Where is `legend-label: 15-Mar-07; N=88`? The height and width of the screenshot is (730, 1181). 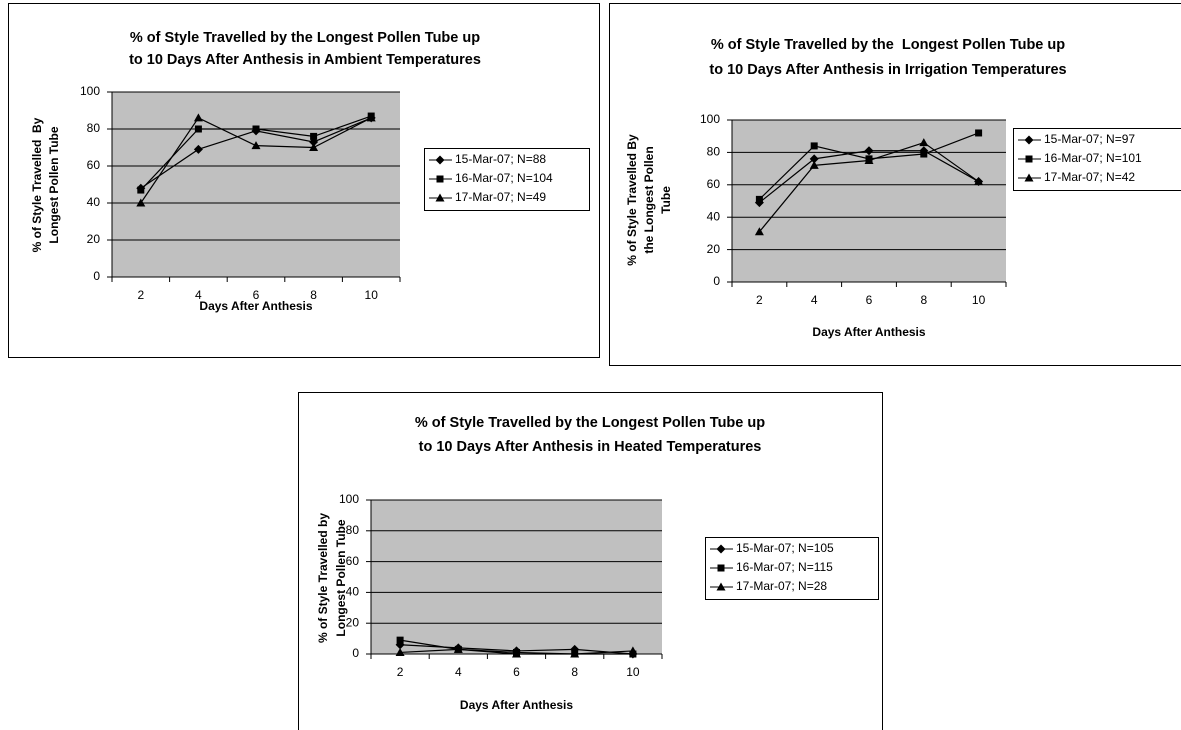
legend-label: 15-Mar-07; N=88 is located at coordinates (500, 159).